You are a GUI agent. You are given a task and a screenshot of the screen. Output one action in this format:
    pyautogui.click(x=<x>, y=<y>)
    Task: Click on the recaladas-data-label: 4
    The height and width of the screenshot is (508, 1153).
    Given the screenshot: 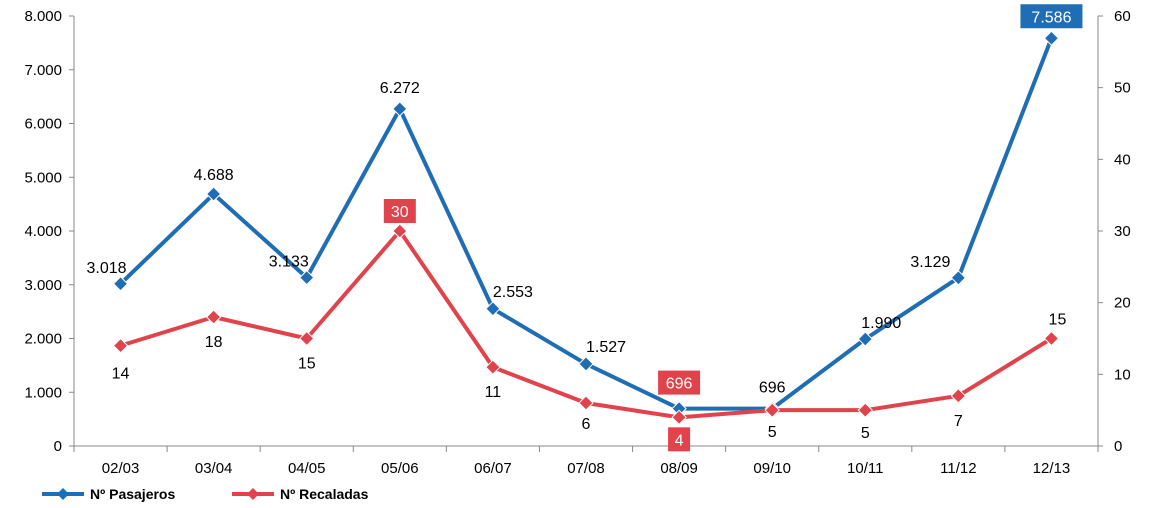 What is the action you would take?
    pyautogui.click(x=679, y=440)
    